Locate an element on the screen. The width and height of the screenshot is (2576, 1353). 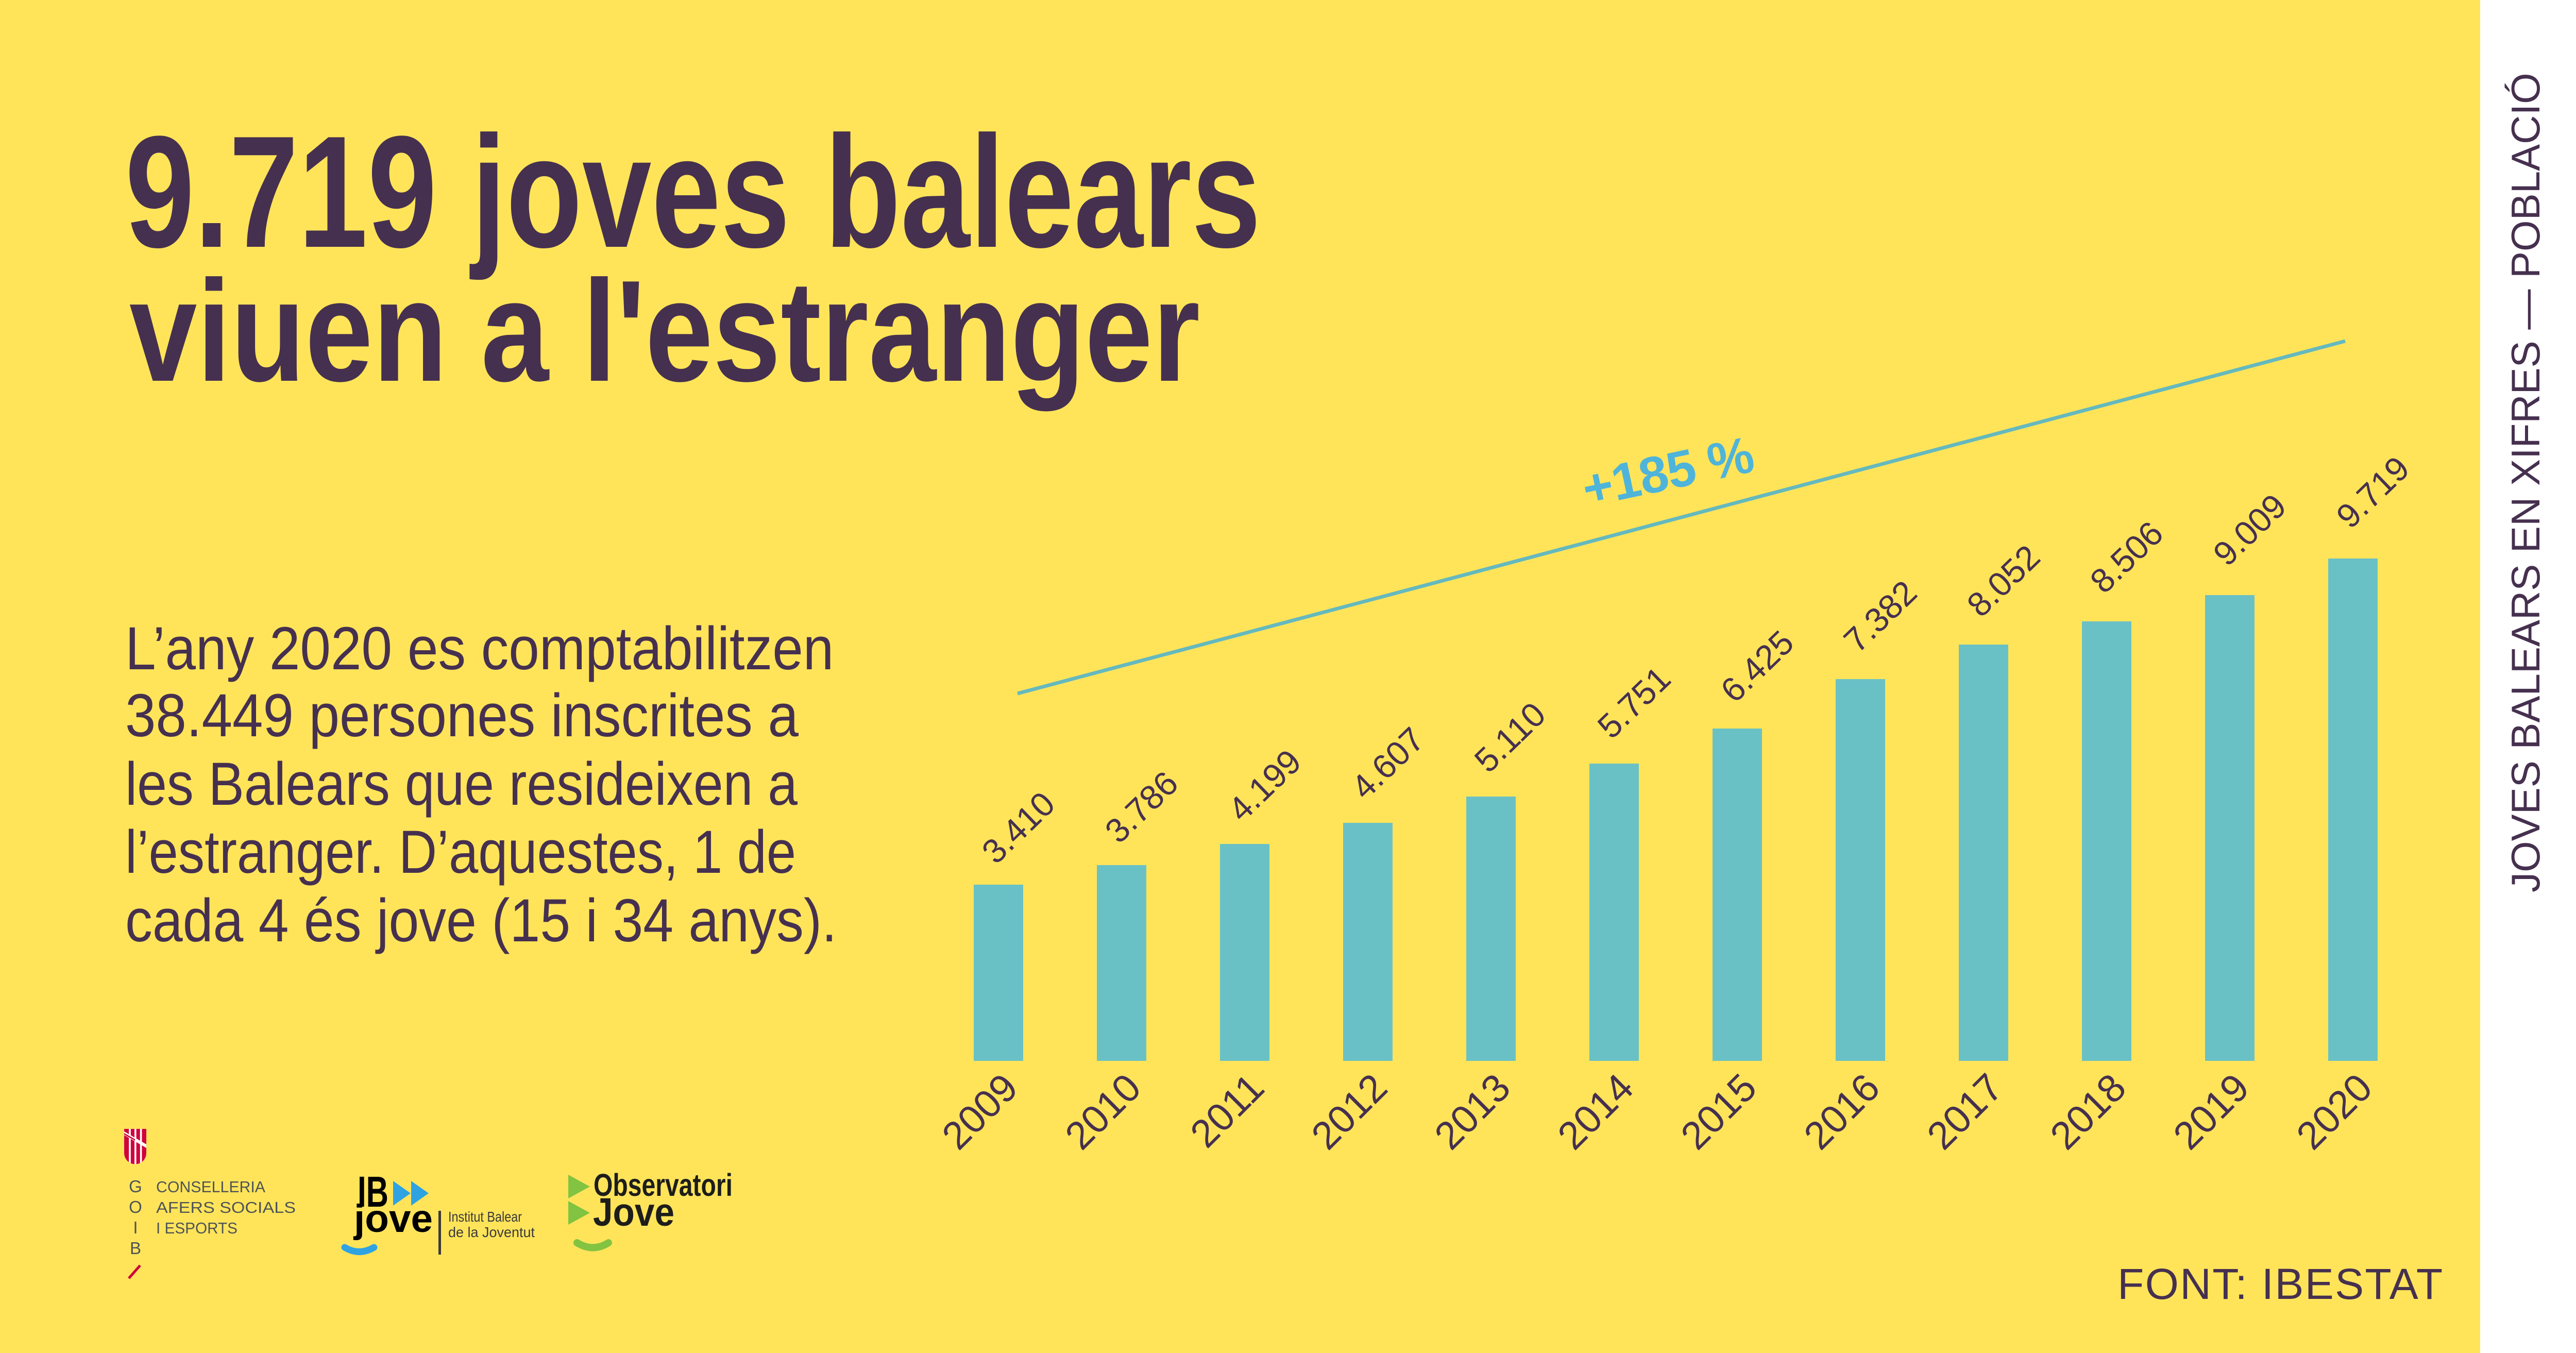
svg-text: 3.786 is located at coordinates (1141, 807).